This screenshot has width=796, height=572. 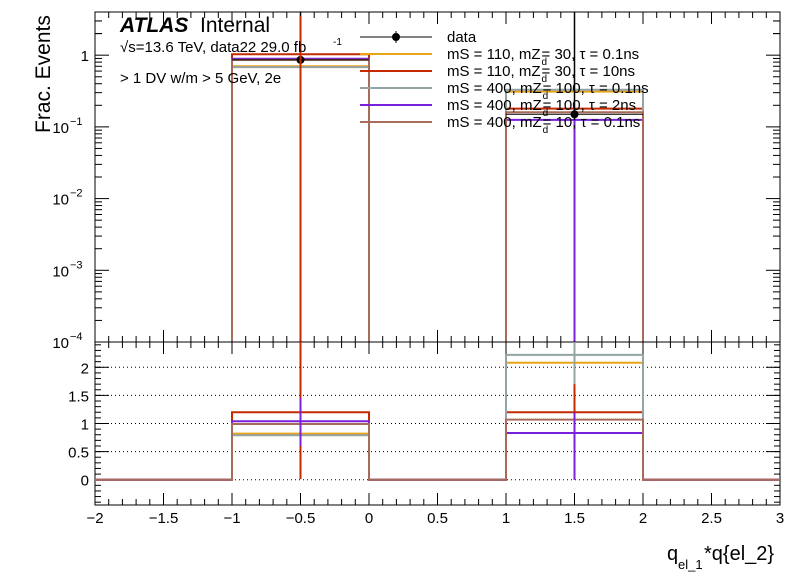 What do you see at coordinates (231, 518) in the screenshot?
I see `x-tick-label: −1` at bounding box center [231, 518].